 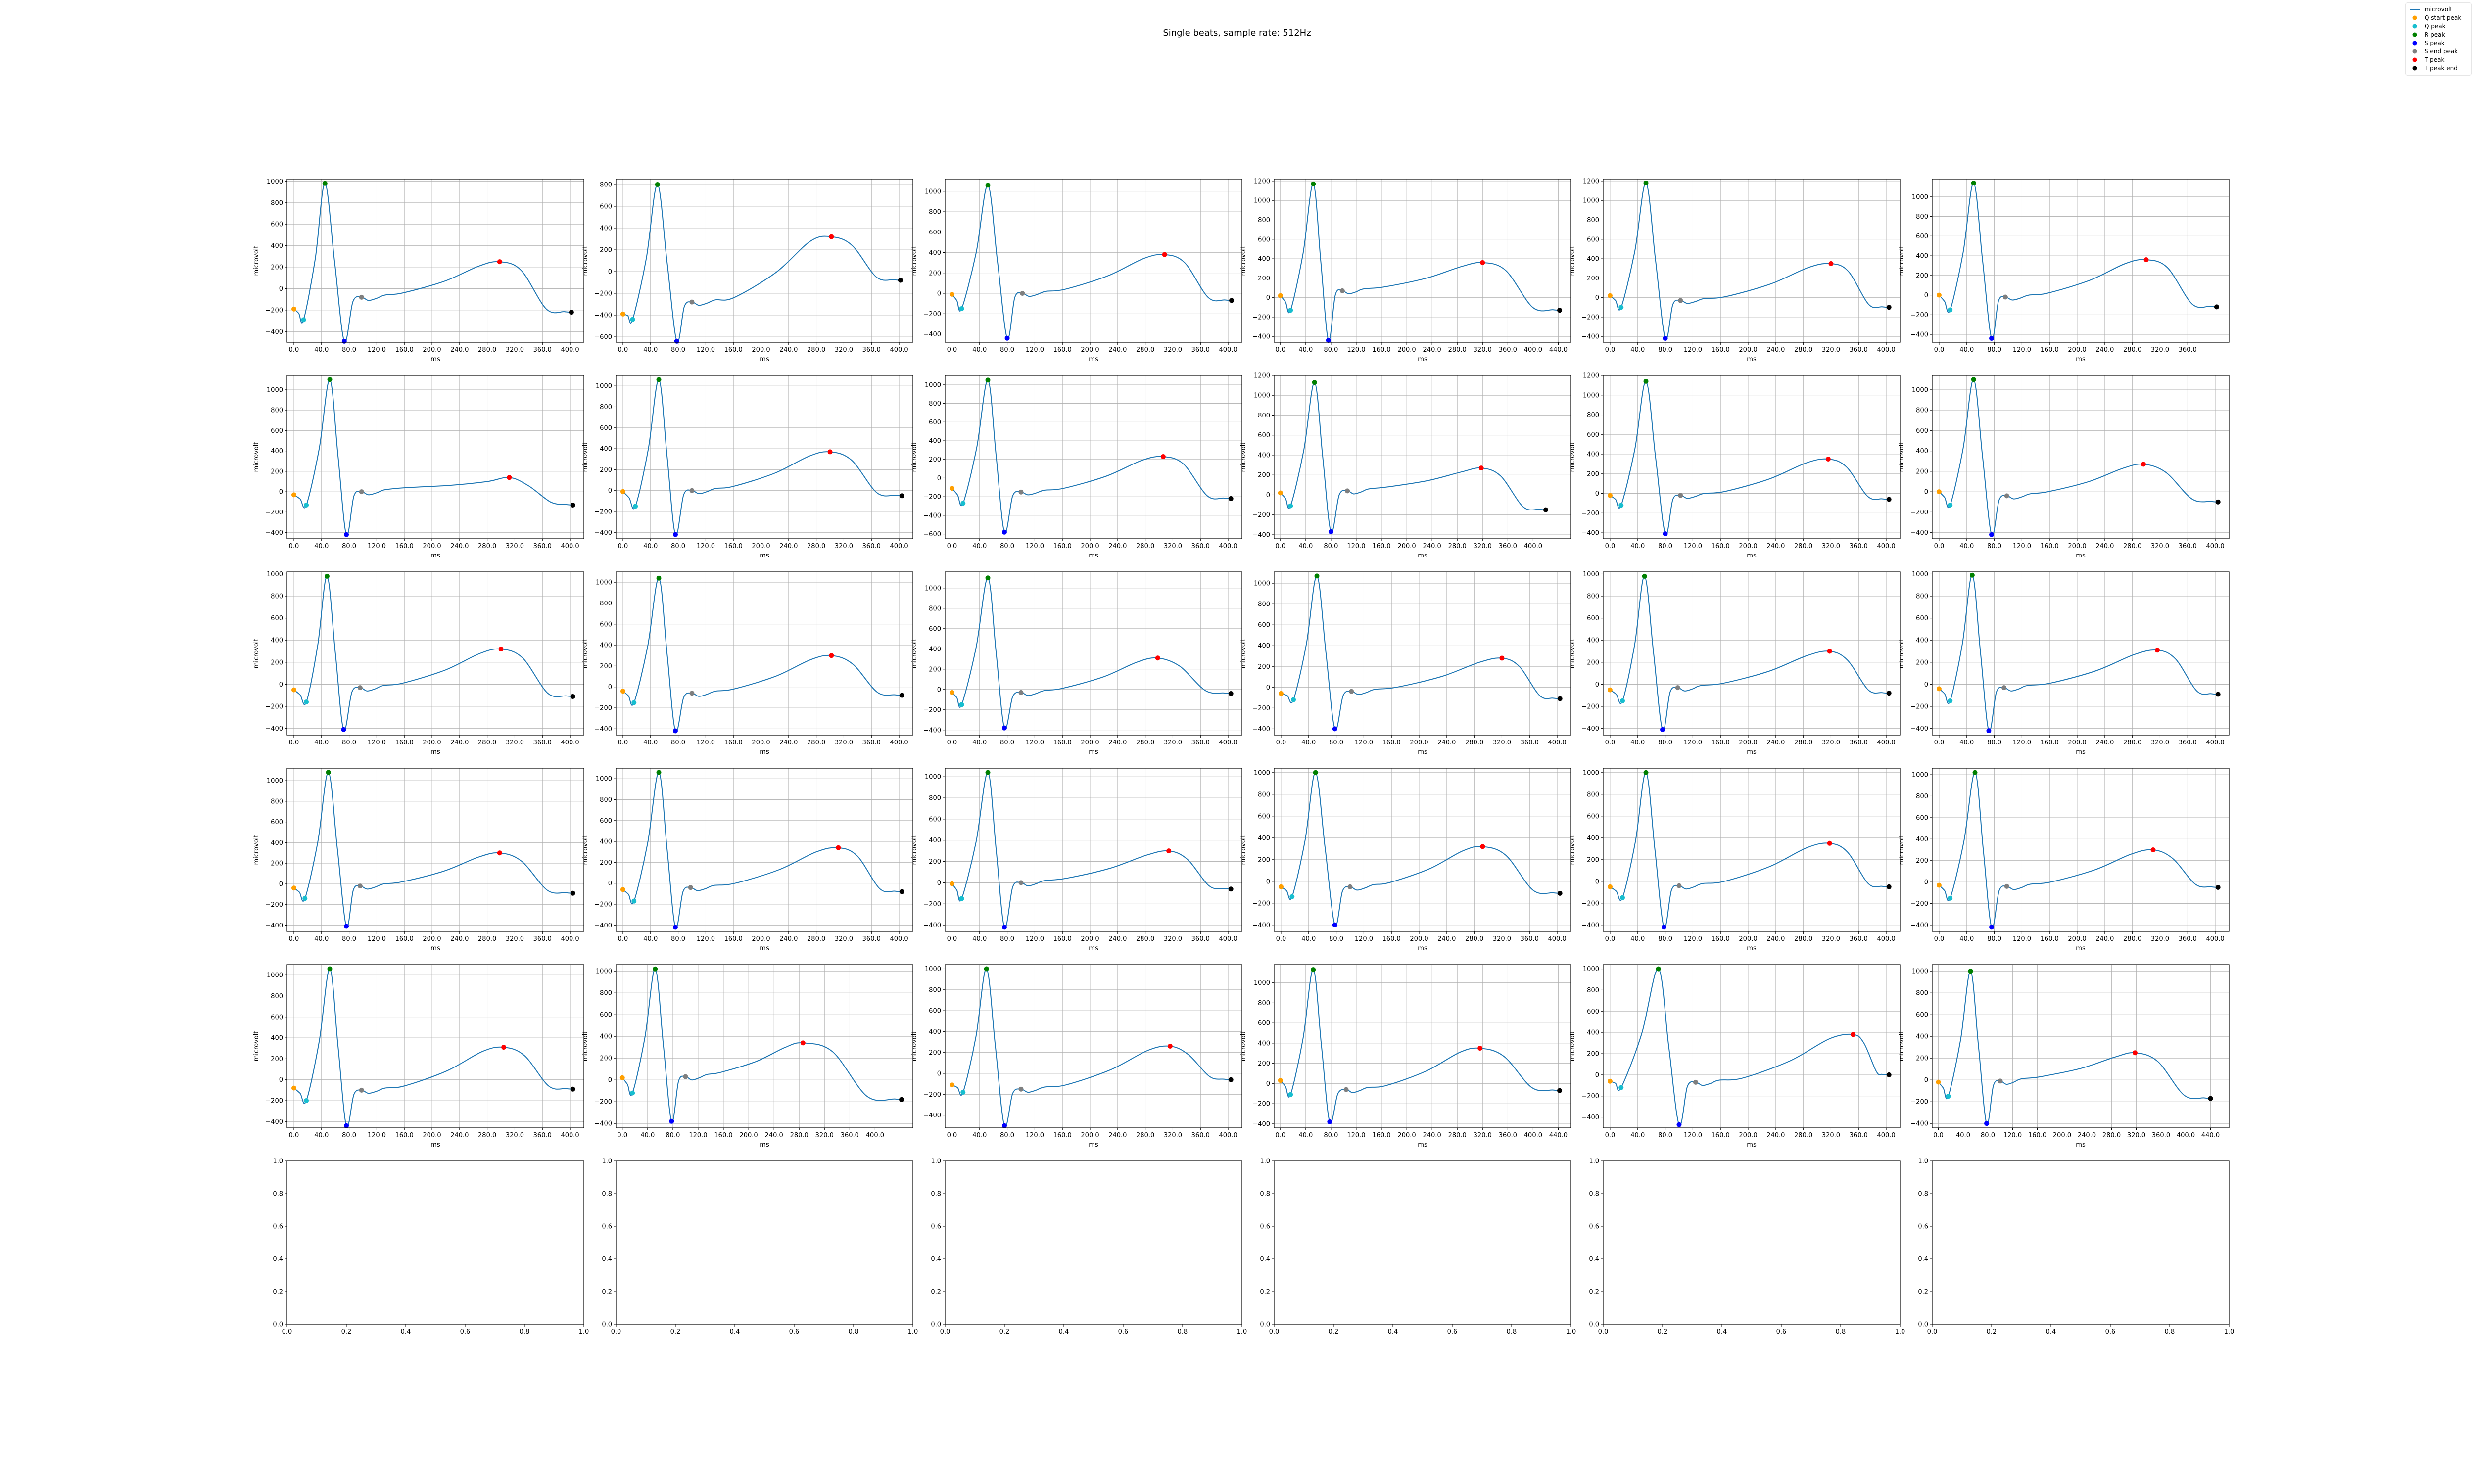 What do you see at coordinates (1265, 1292) in the screenshot?
I see `y-tick-label: 0.2` at bounding box center [1265, 1292].